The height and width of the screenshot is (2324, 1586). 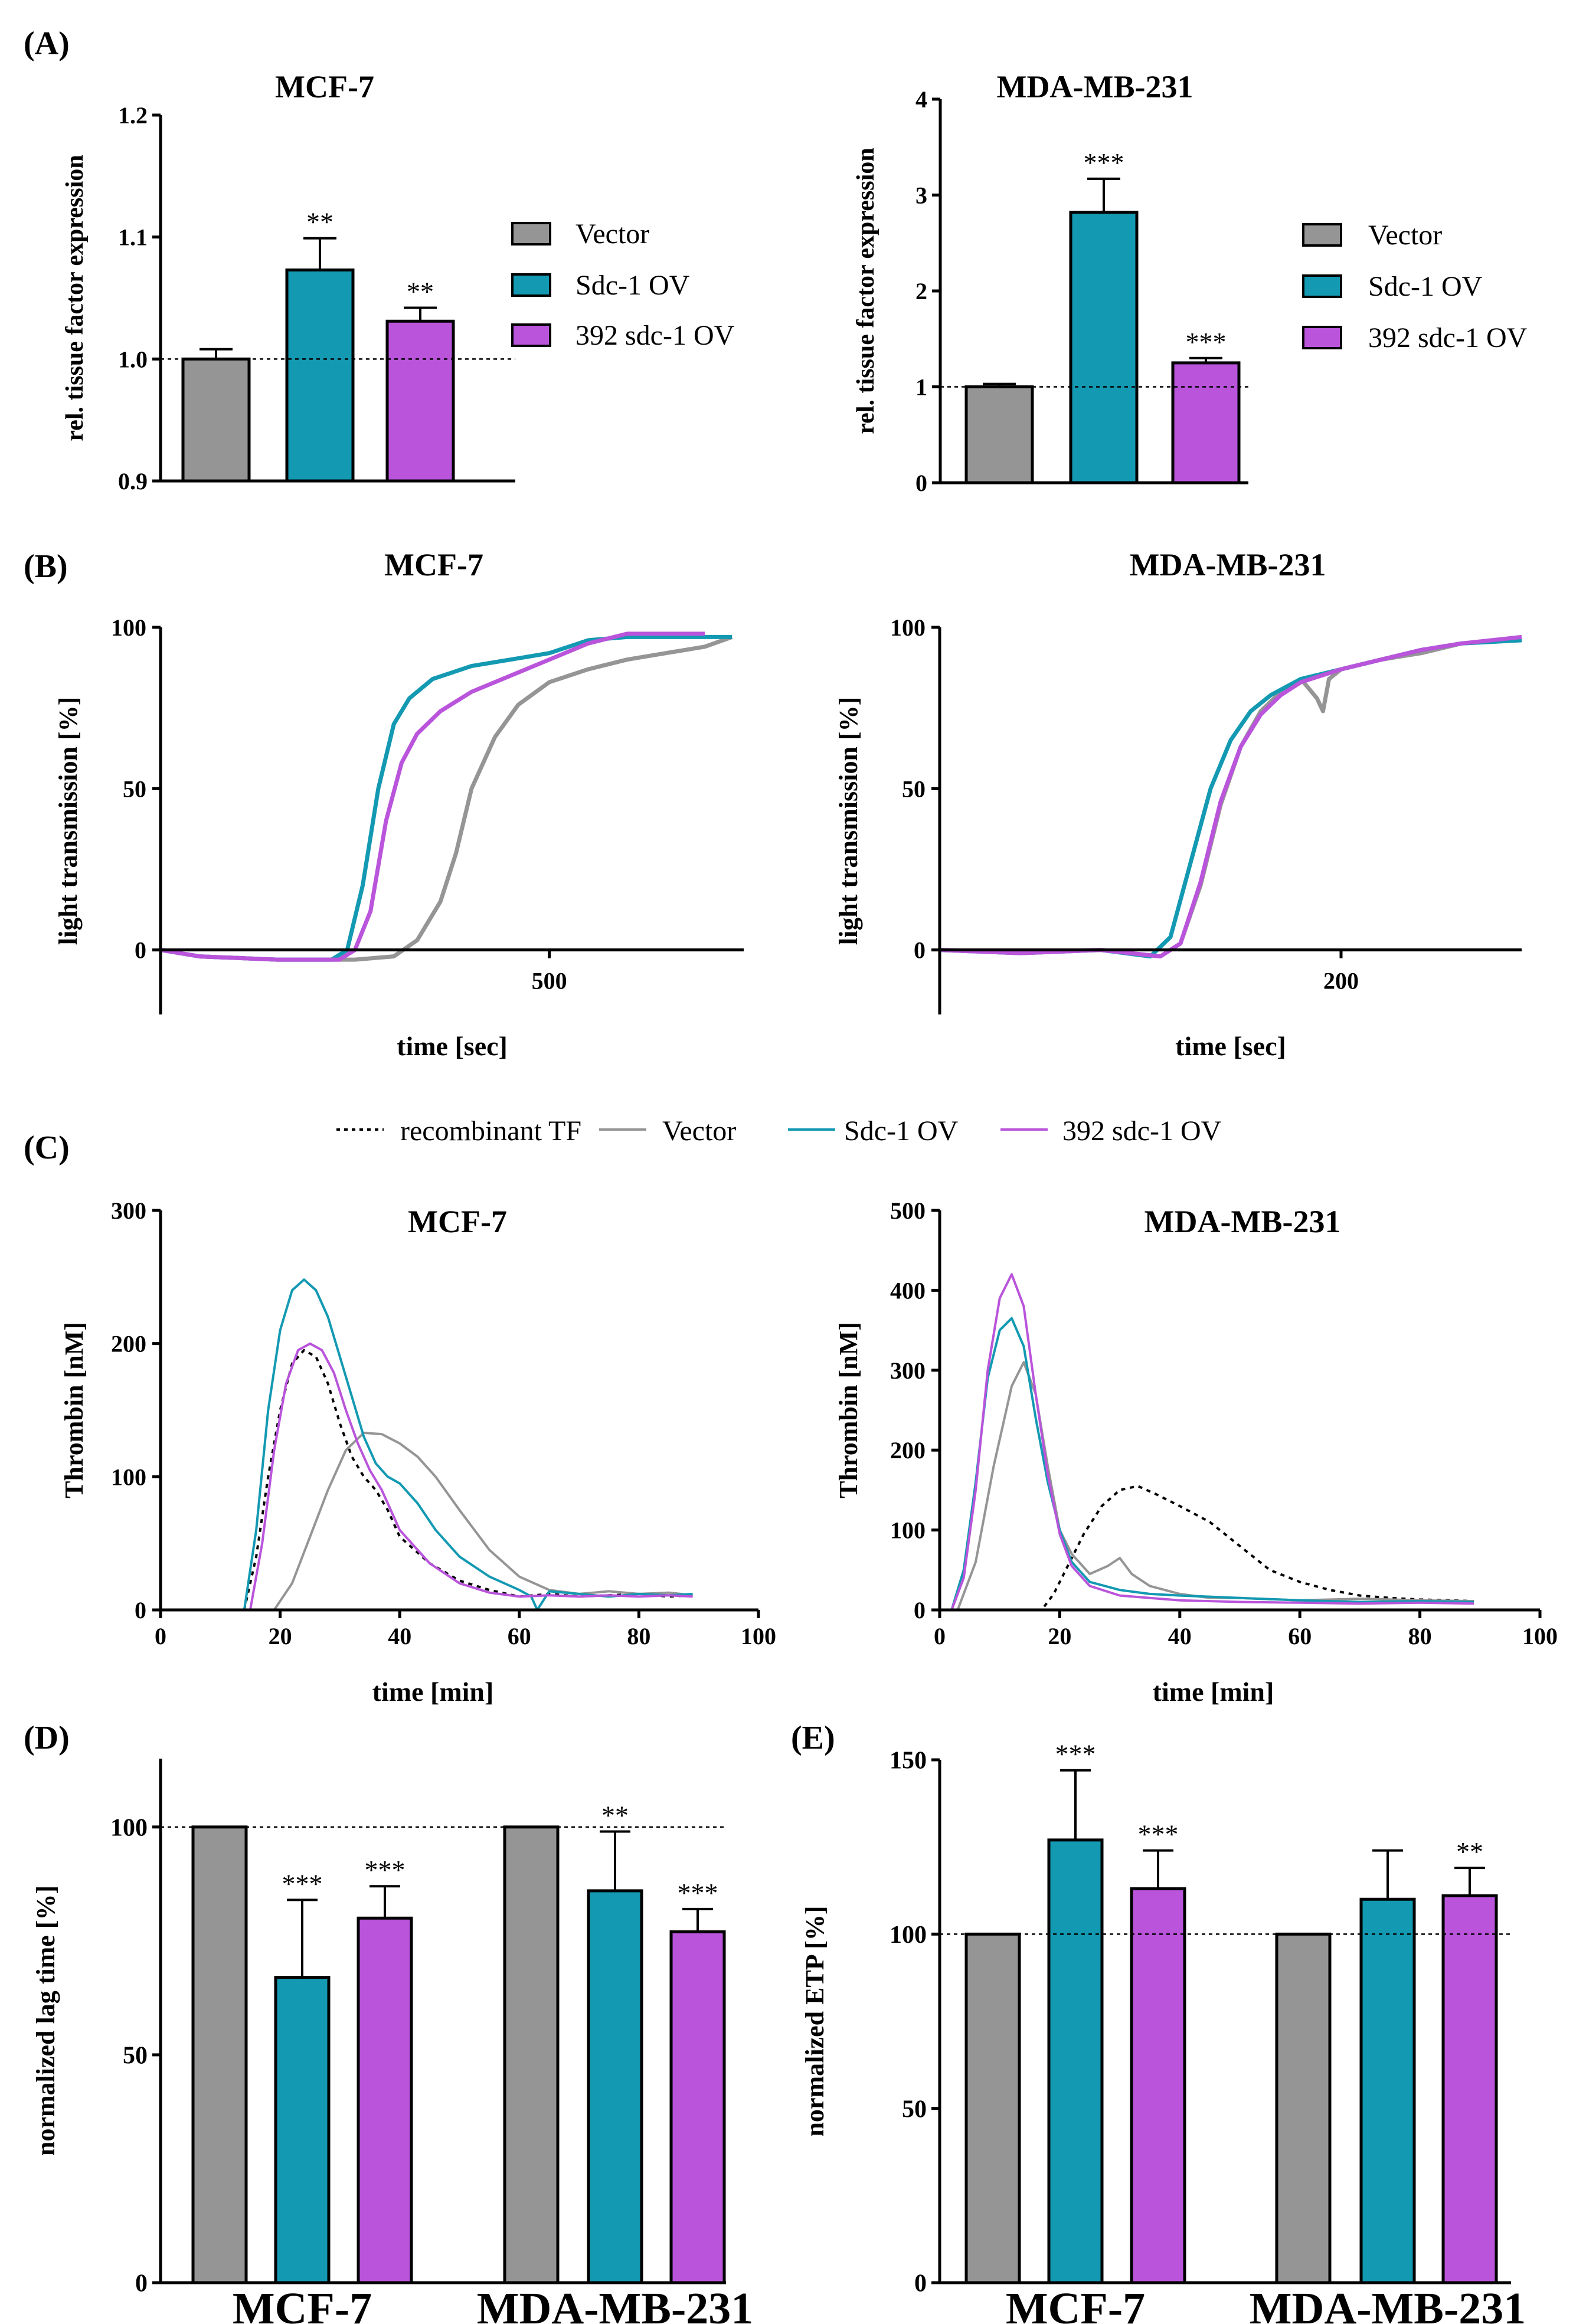 What do you see at coordinates (1059, 1636) in the screenshot?
I see `x-tick-label: 20` at bounding box center [1059, 1636].